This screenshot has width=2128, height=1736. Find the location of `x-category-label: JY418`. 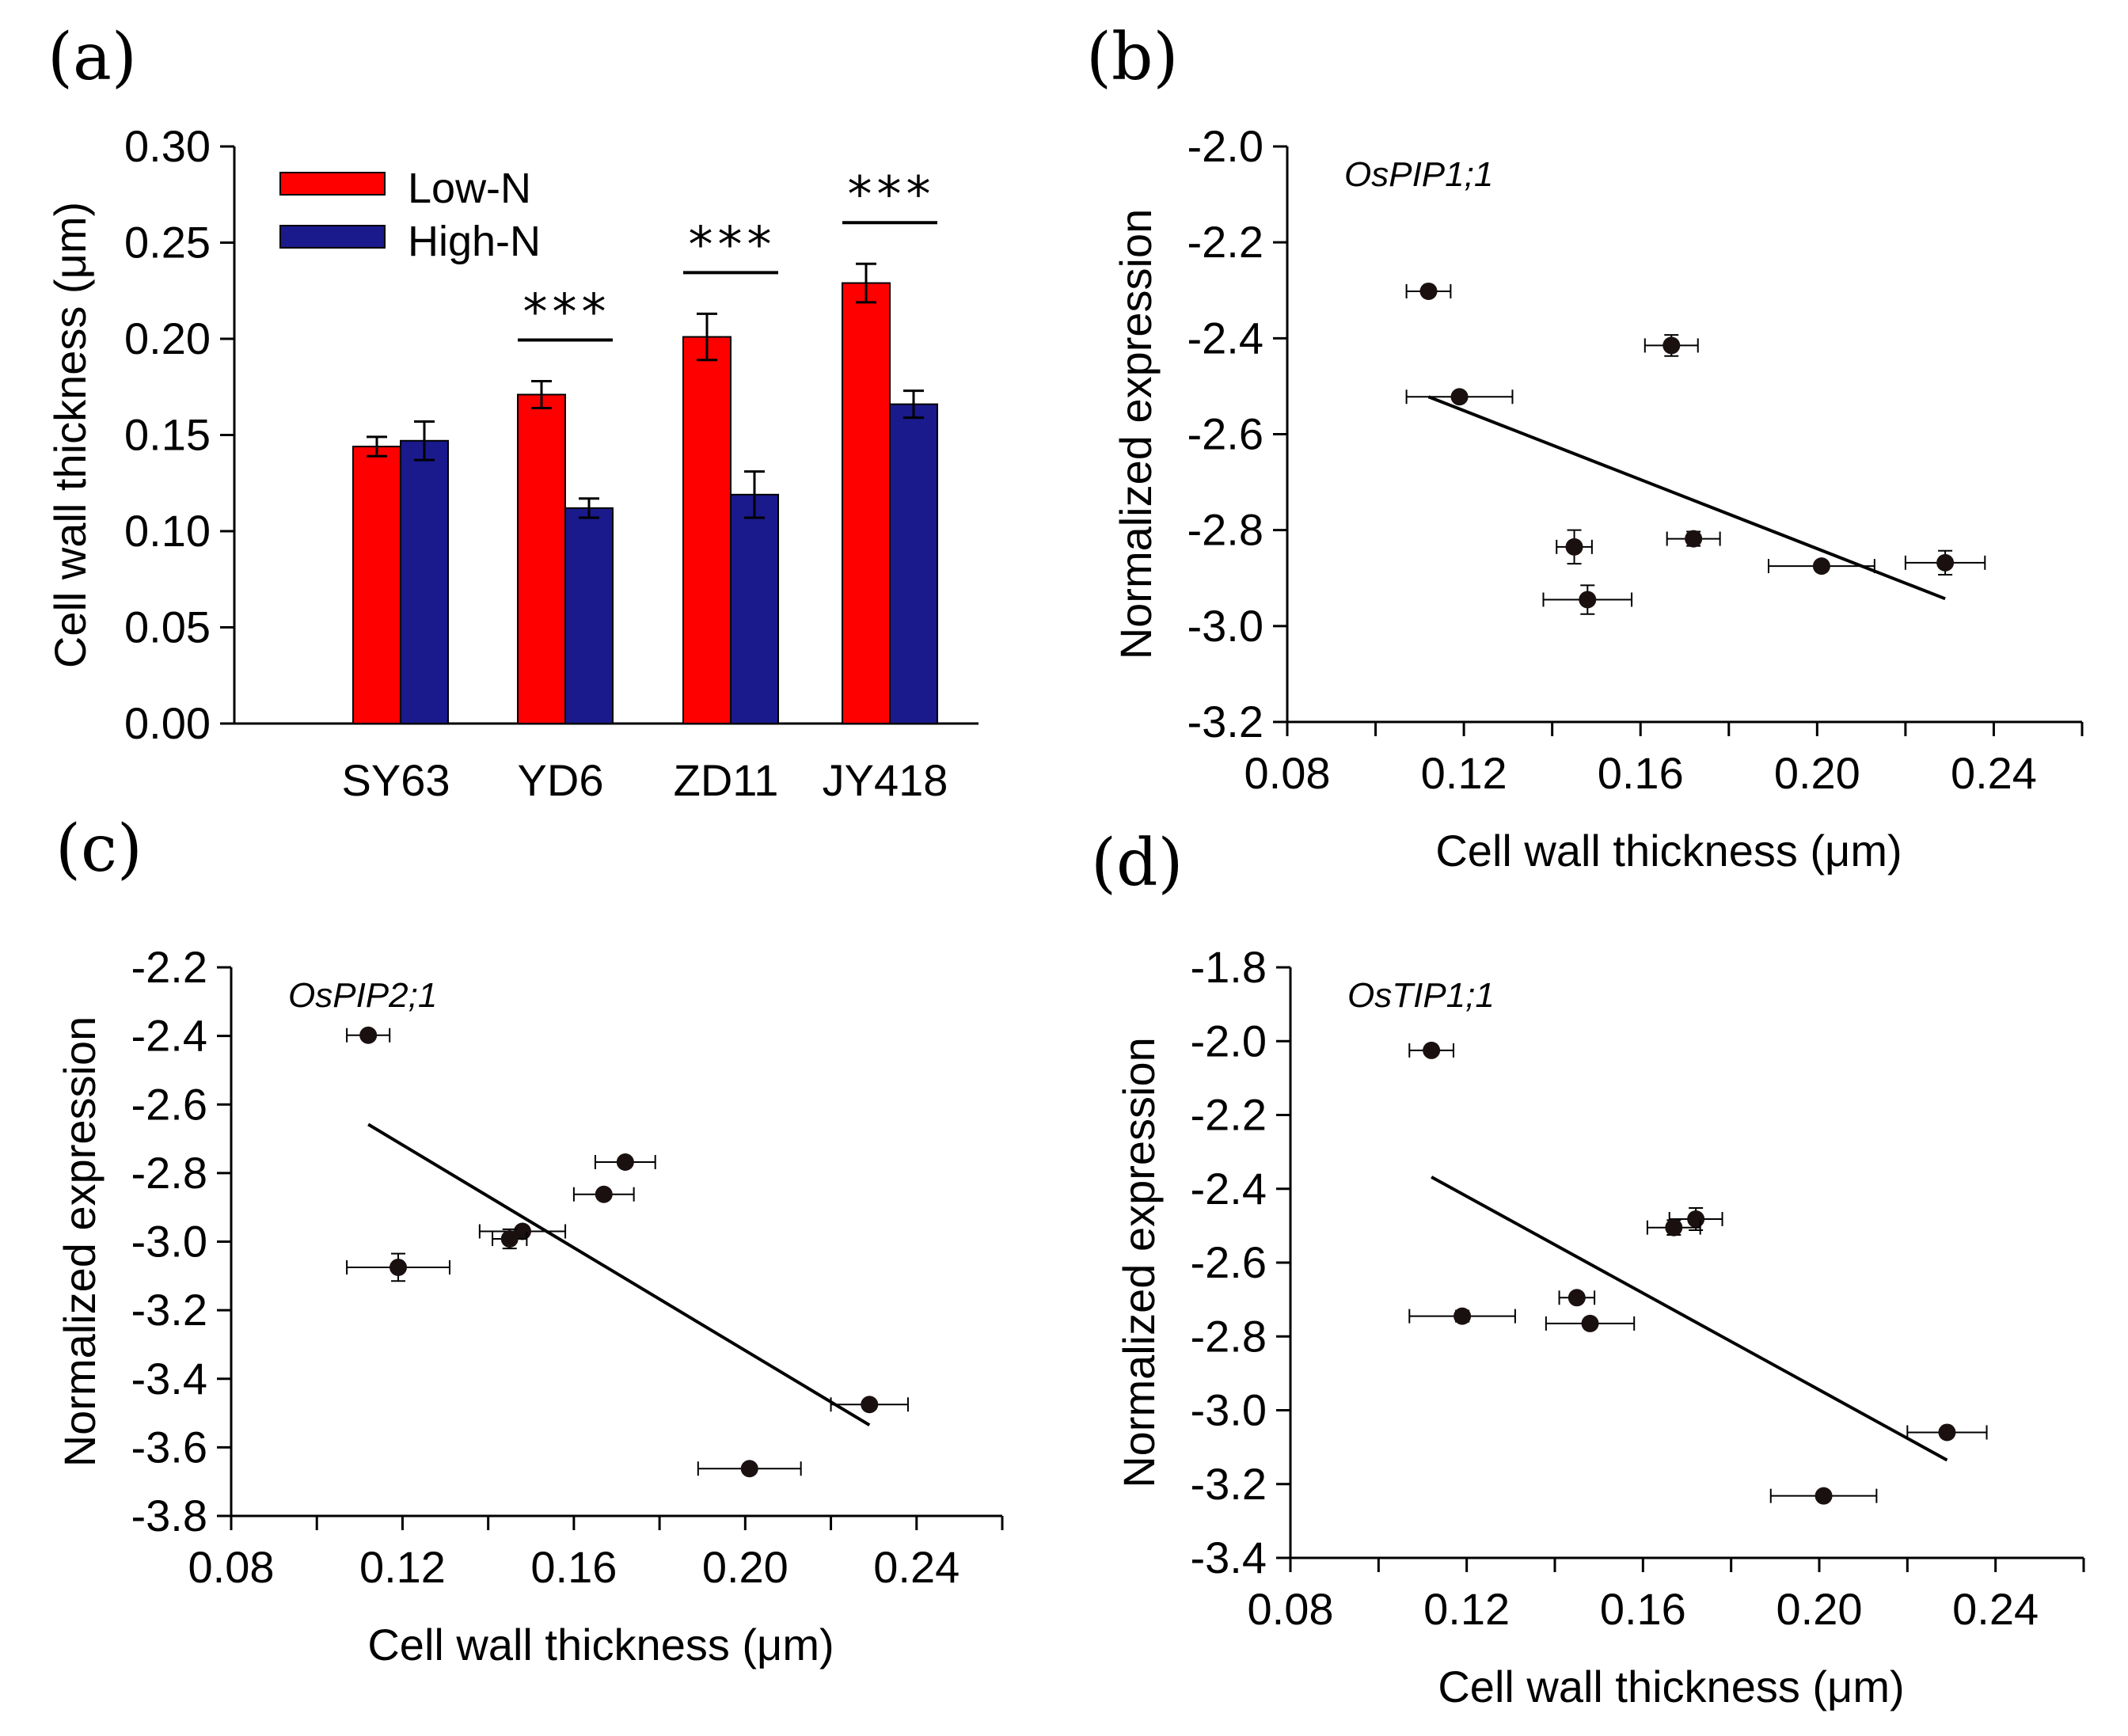

x-category-label: JY418 is located at coordinates (885, 780).